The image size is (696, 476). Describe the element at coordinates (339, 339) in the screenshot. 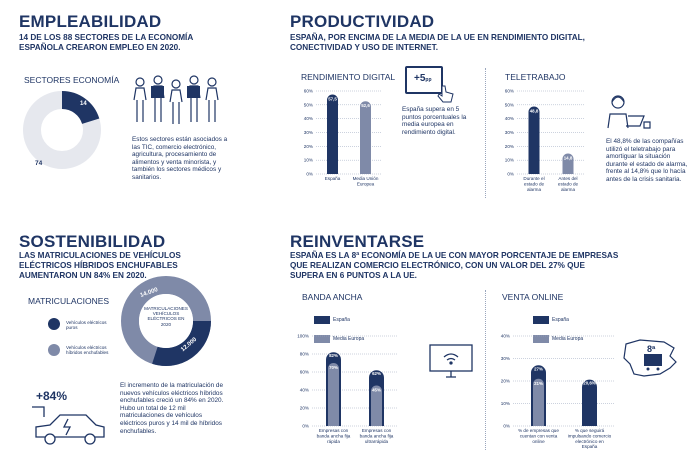

I see `legend-europa: Media Europa` at that location.